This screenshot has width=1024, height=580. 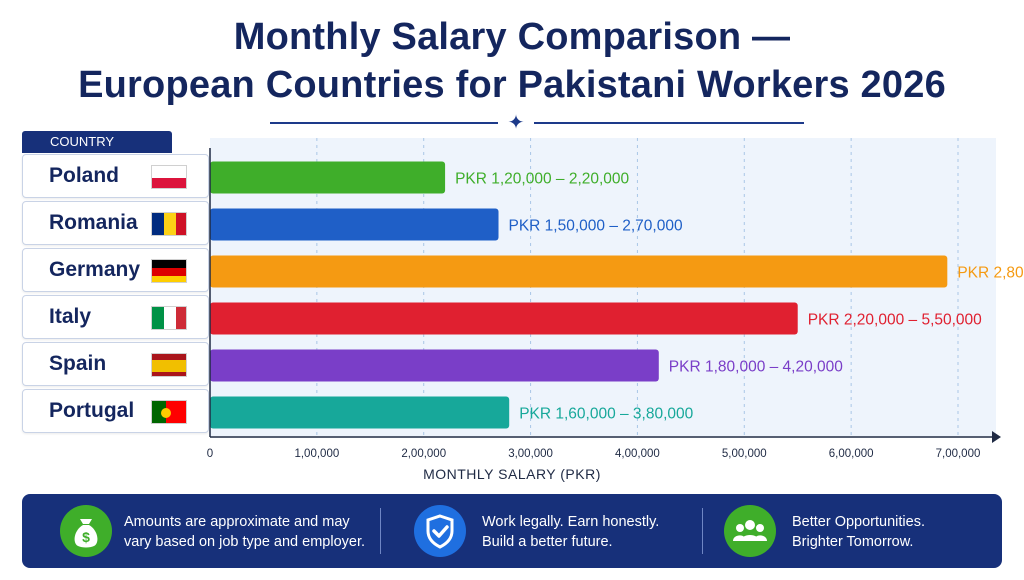 What do you see at coordinates (516, 123) in the screenshot?
I see `sparkle-icon: ✦` at bounding box center [516, 123].